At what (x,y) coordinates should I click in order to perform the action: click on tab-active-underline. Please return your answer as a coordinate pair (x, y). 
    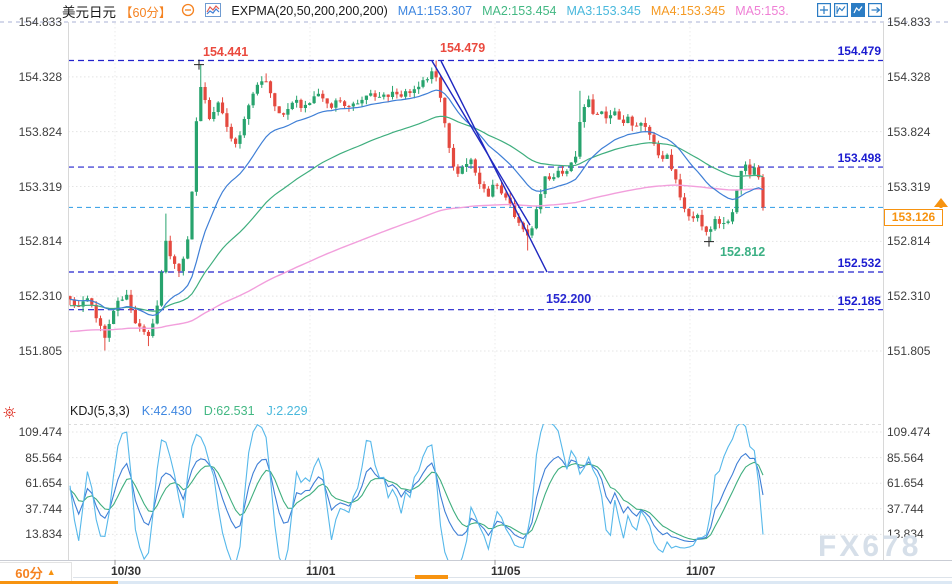
    Looking at the image, I should click on (59, 582).